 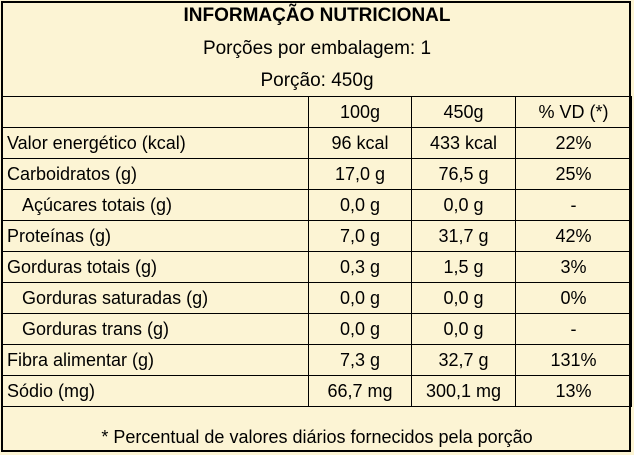 What do you see at coordinates (573, 143) in the screenshot?
I see `daily-value-percent: 22%` at bounding box center [573, 143].